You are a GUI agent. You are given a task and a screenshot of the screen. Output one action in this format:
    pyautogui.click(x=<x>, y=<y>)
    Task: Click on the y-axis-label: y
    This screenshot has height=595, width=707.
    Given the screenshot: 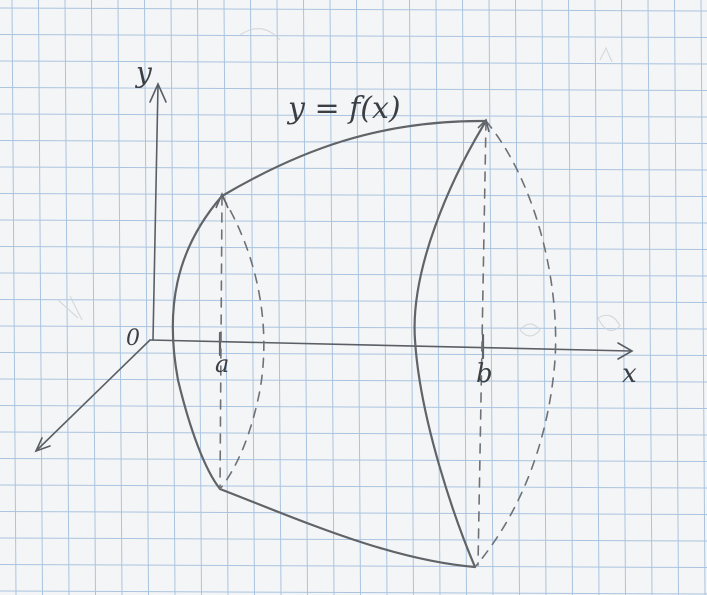 What is the action you would take?
    pyautogui.click(x=143, y=72)
    